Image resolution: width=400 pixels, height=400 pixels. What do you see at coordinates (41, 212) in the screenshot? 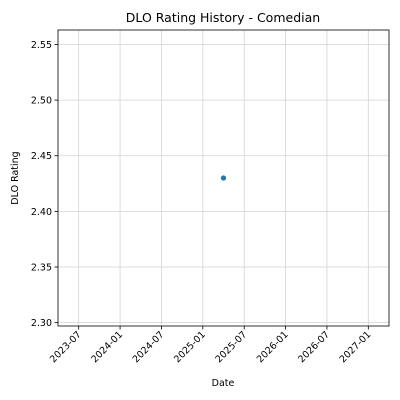
I see `y-tick-label: 2.40` at bounding box center [41, 212].